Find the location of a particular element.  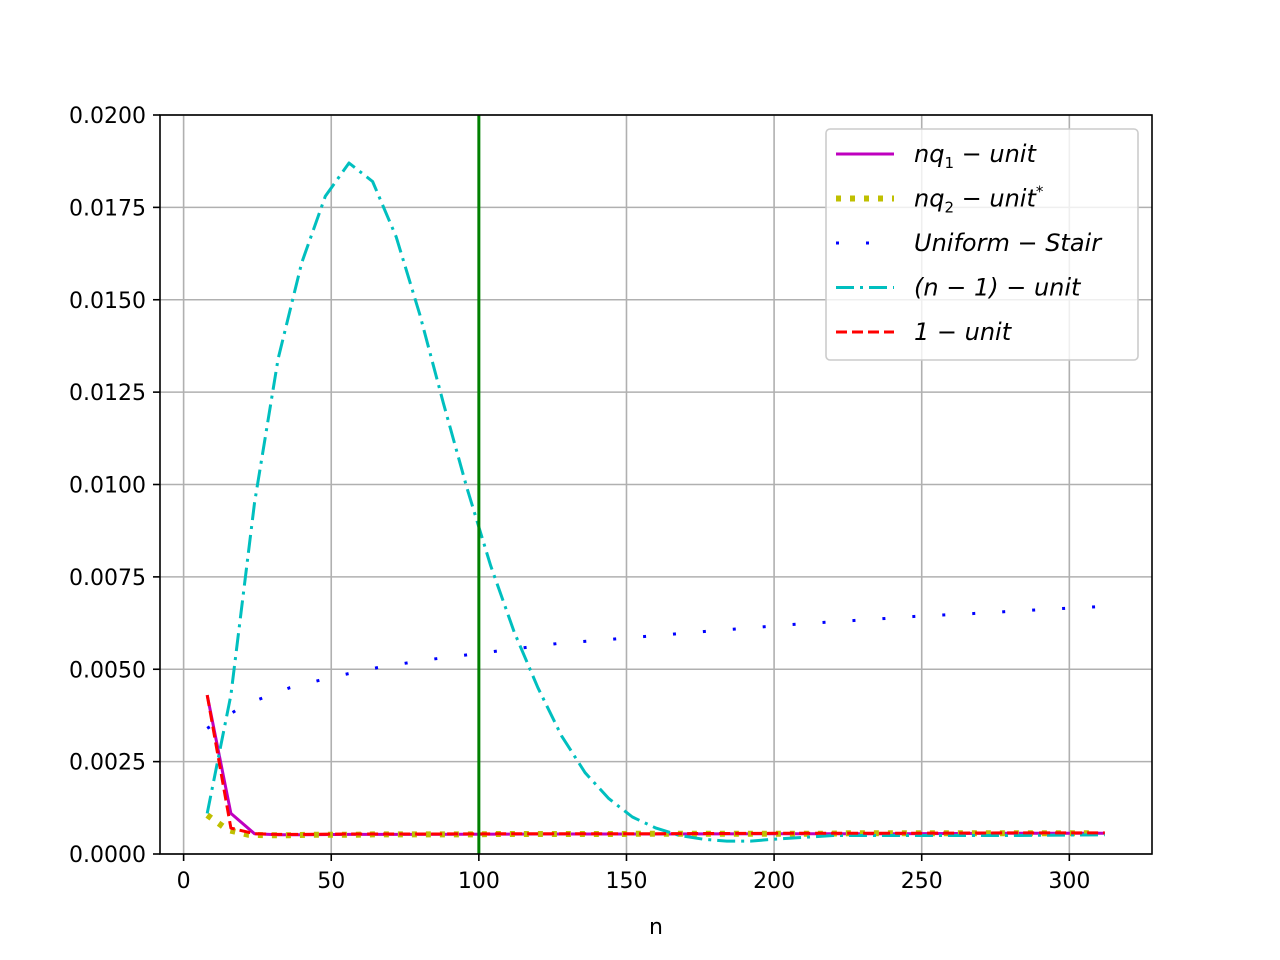

legend-entry-label: nq2 − unit* is located at coordinates (979, 200).